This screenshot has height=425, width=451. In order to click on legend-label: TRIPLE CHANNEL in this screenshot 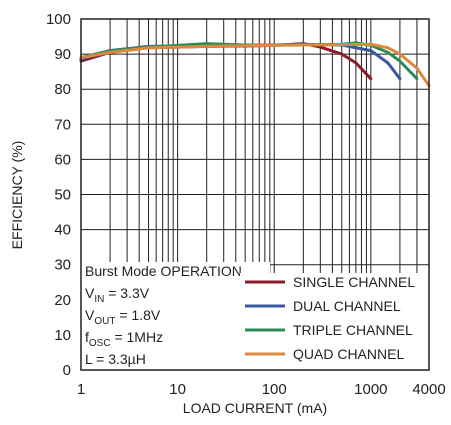, I will do `click(353, 330)`.